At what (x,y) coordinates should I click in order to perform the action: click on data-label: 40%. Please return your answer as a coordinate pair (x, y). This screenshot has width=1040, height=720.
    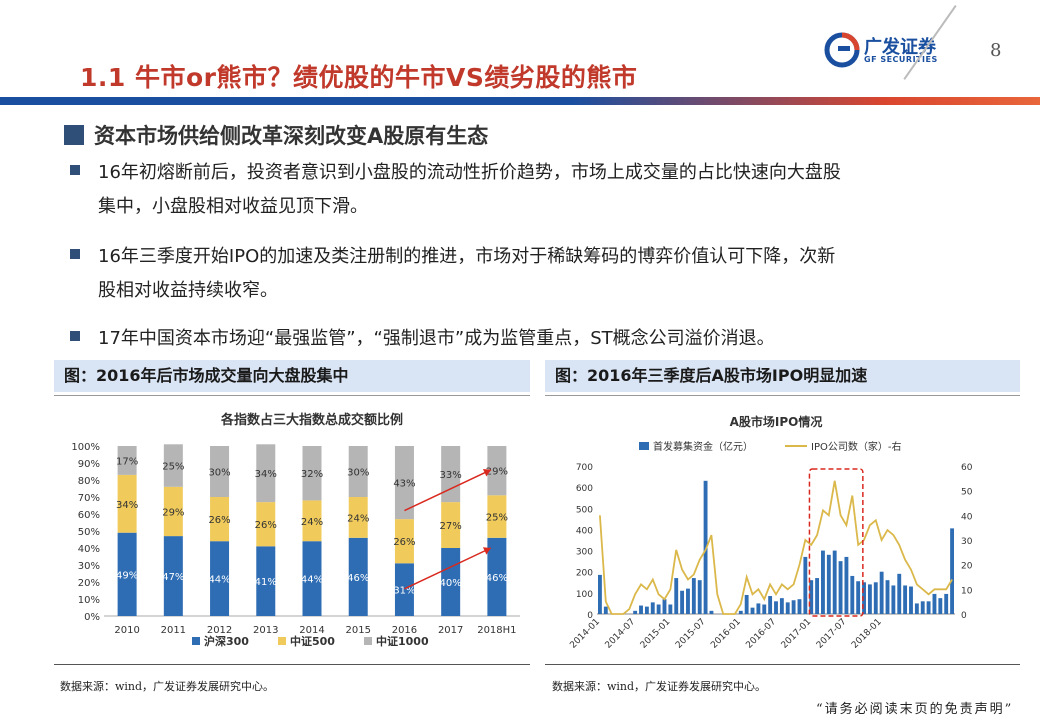
    Looking at the image, I should click on (451, 583).